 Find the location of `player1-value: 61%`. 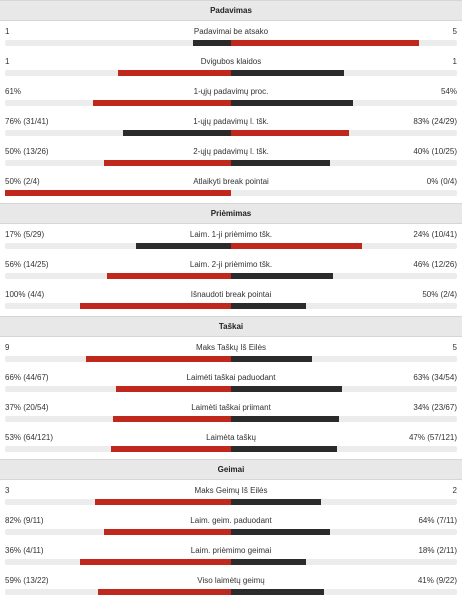

player1-value: 61% is located at coordinates (13, 91).